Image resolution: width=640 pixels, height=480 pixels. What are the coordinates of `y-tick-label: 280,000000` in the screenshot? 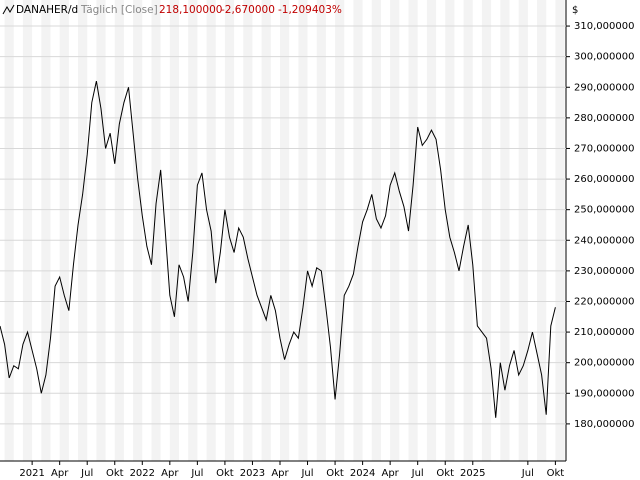 It's located at (604, 118).